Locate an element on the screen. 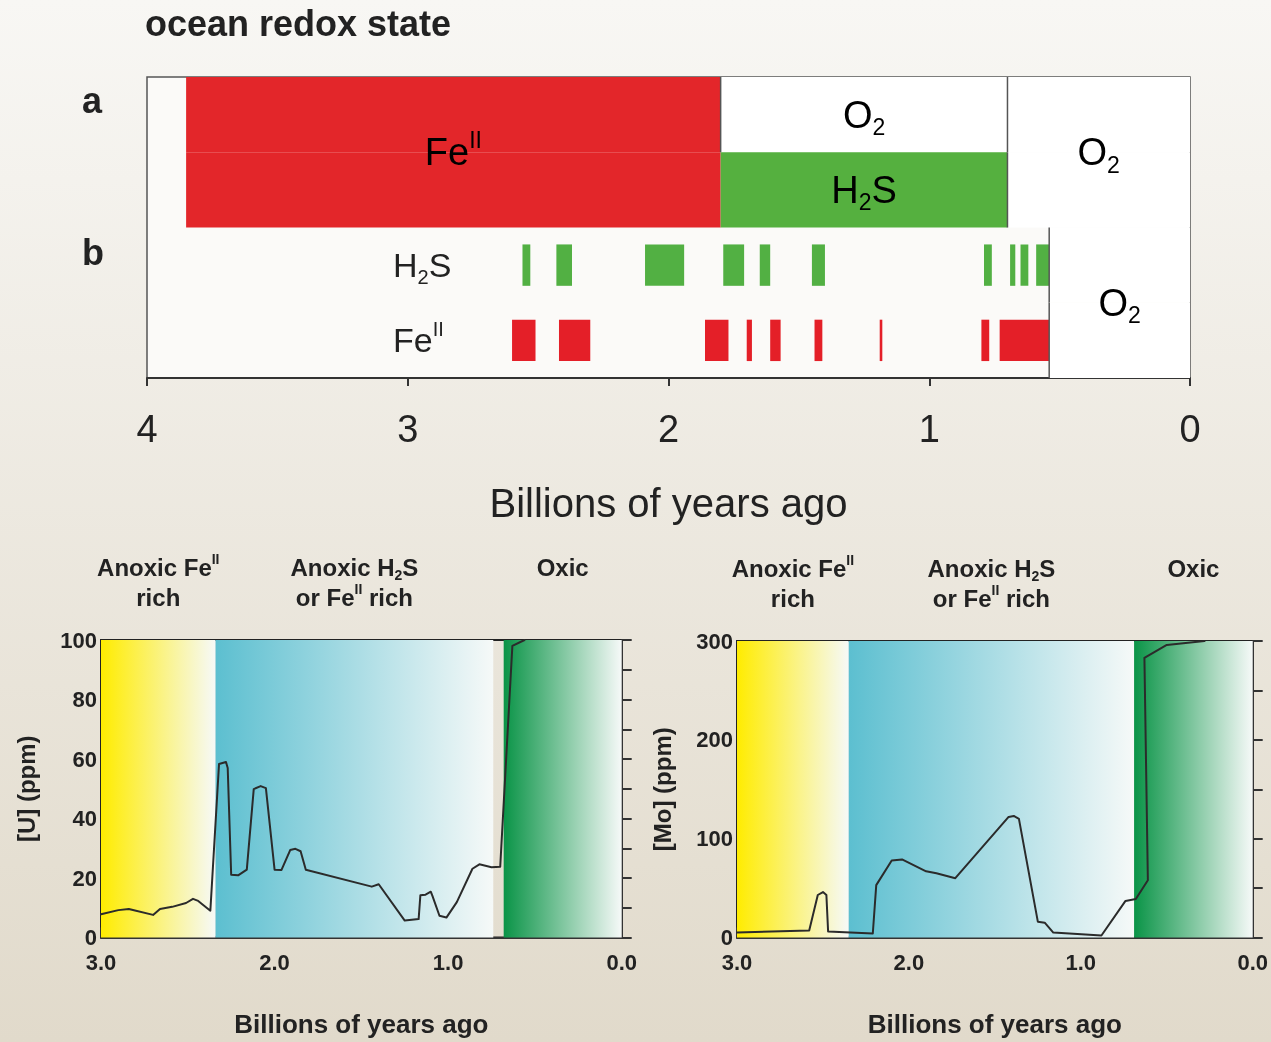  x-tick-label: 3 is located at coordinates (408, 429).